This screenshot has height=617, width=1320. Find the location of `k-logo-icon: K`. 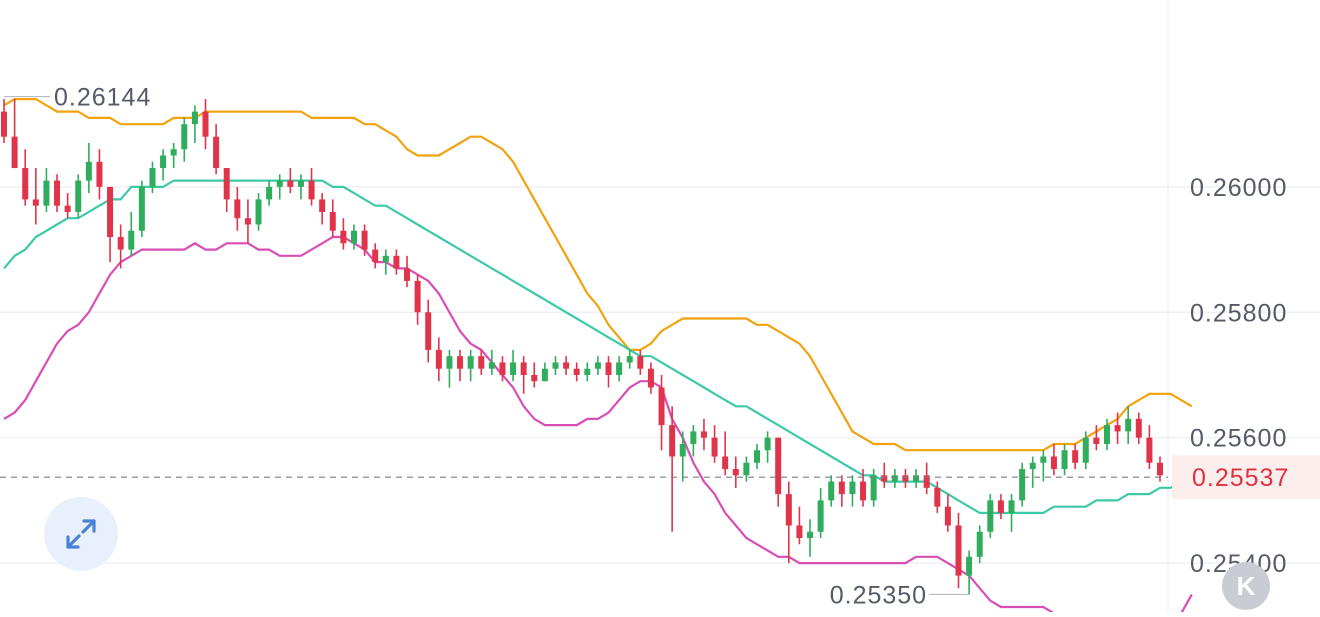

k-logo-icon: K is located at coordinates (1246, 585).